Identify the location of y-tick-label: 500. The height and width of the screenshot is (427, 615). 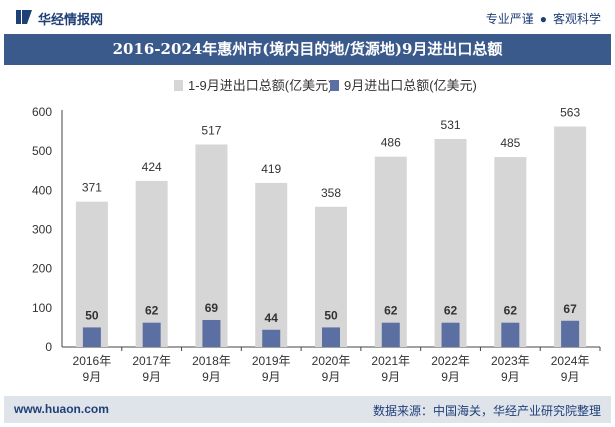
(42, 151).